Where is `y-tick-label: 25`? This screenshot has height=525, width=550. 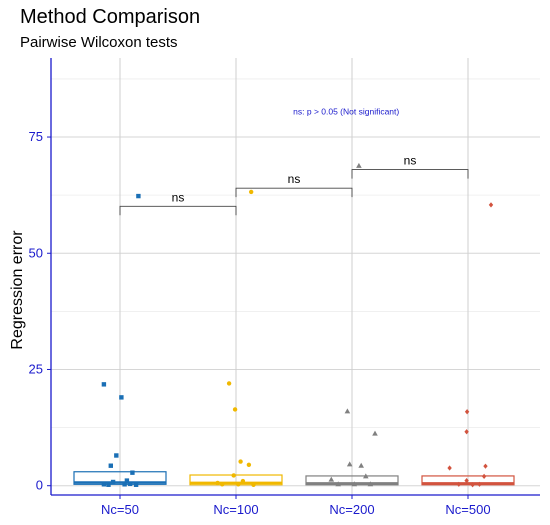 y-tick-label: 25 is located at coordinates (36, 368).